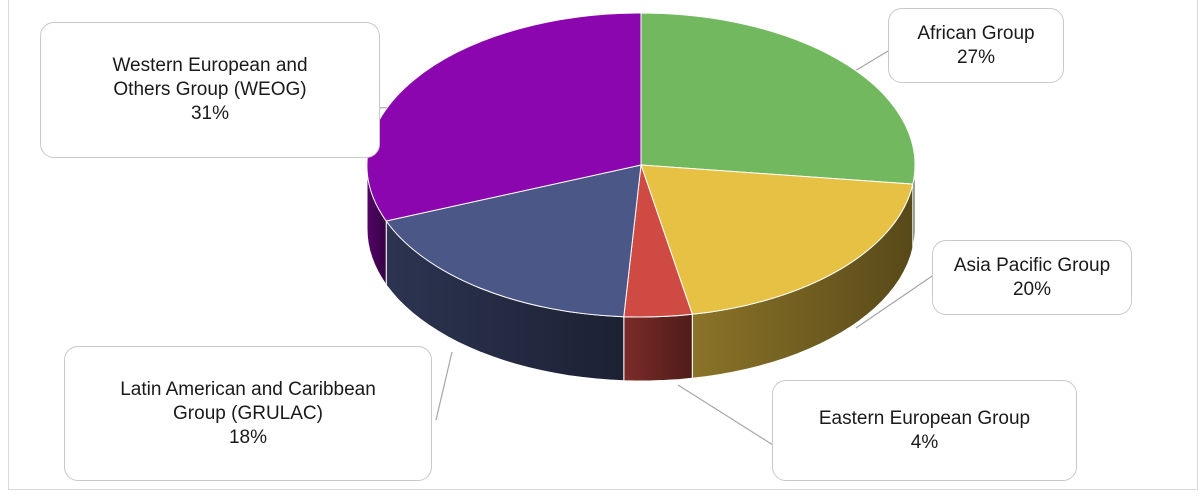 The height and width of the screenshot is (497, 1203). What do you see at coordinates (1032, 289) in the screenshot?
I see `data-label-value: 20%` at bounding box center [1032, 289].